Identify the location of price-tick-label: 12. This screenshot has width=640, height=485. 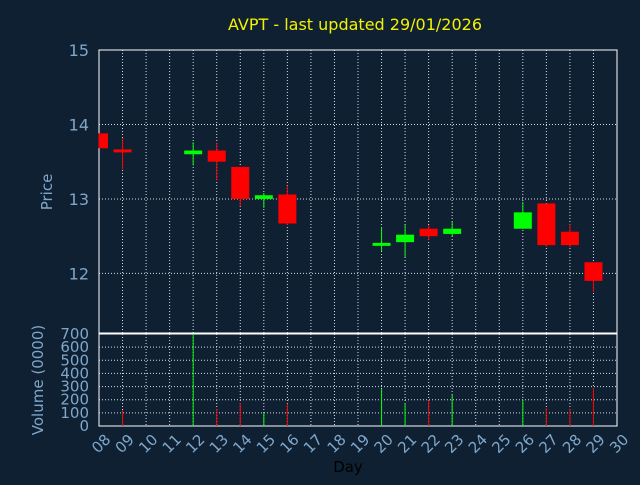
(79, 273).